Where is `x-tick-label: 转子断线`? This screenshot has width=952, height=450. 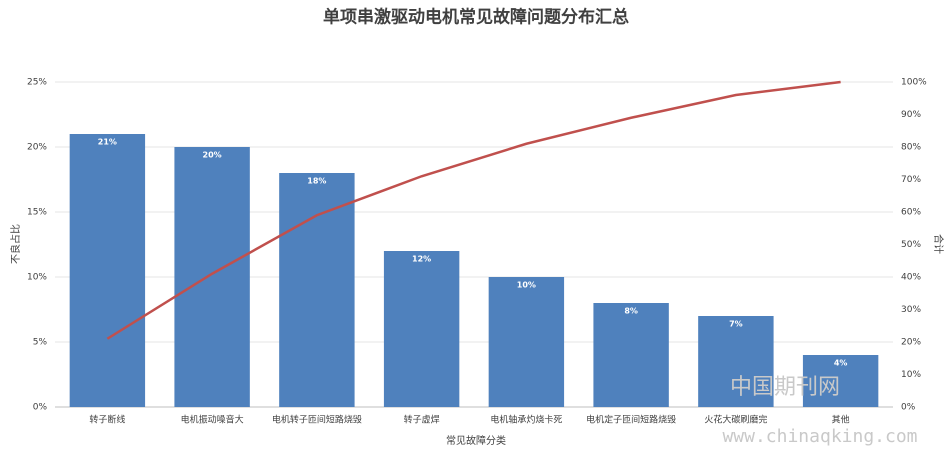
x-tick-label: 转子断线 is located at coordinates (107, 420).